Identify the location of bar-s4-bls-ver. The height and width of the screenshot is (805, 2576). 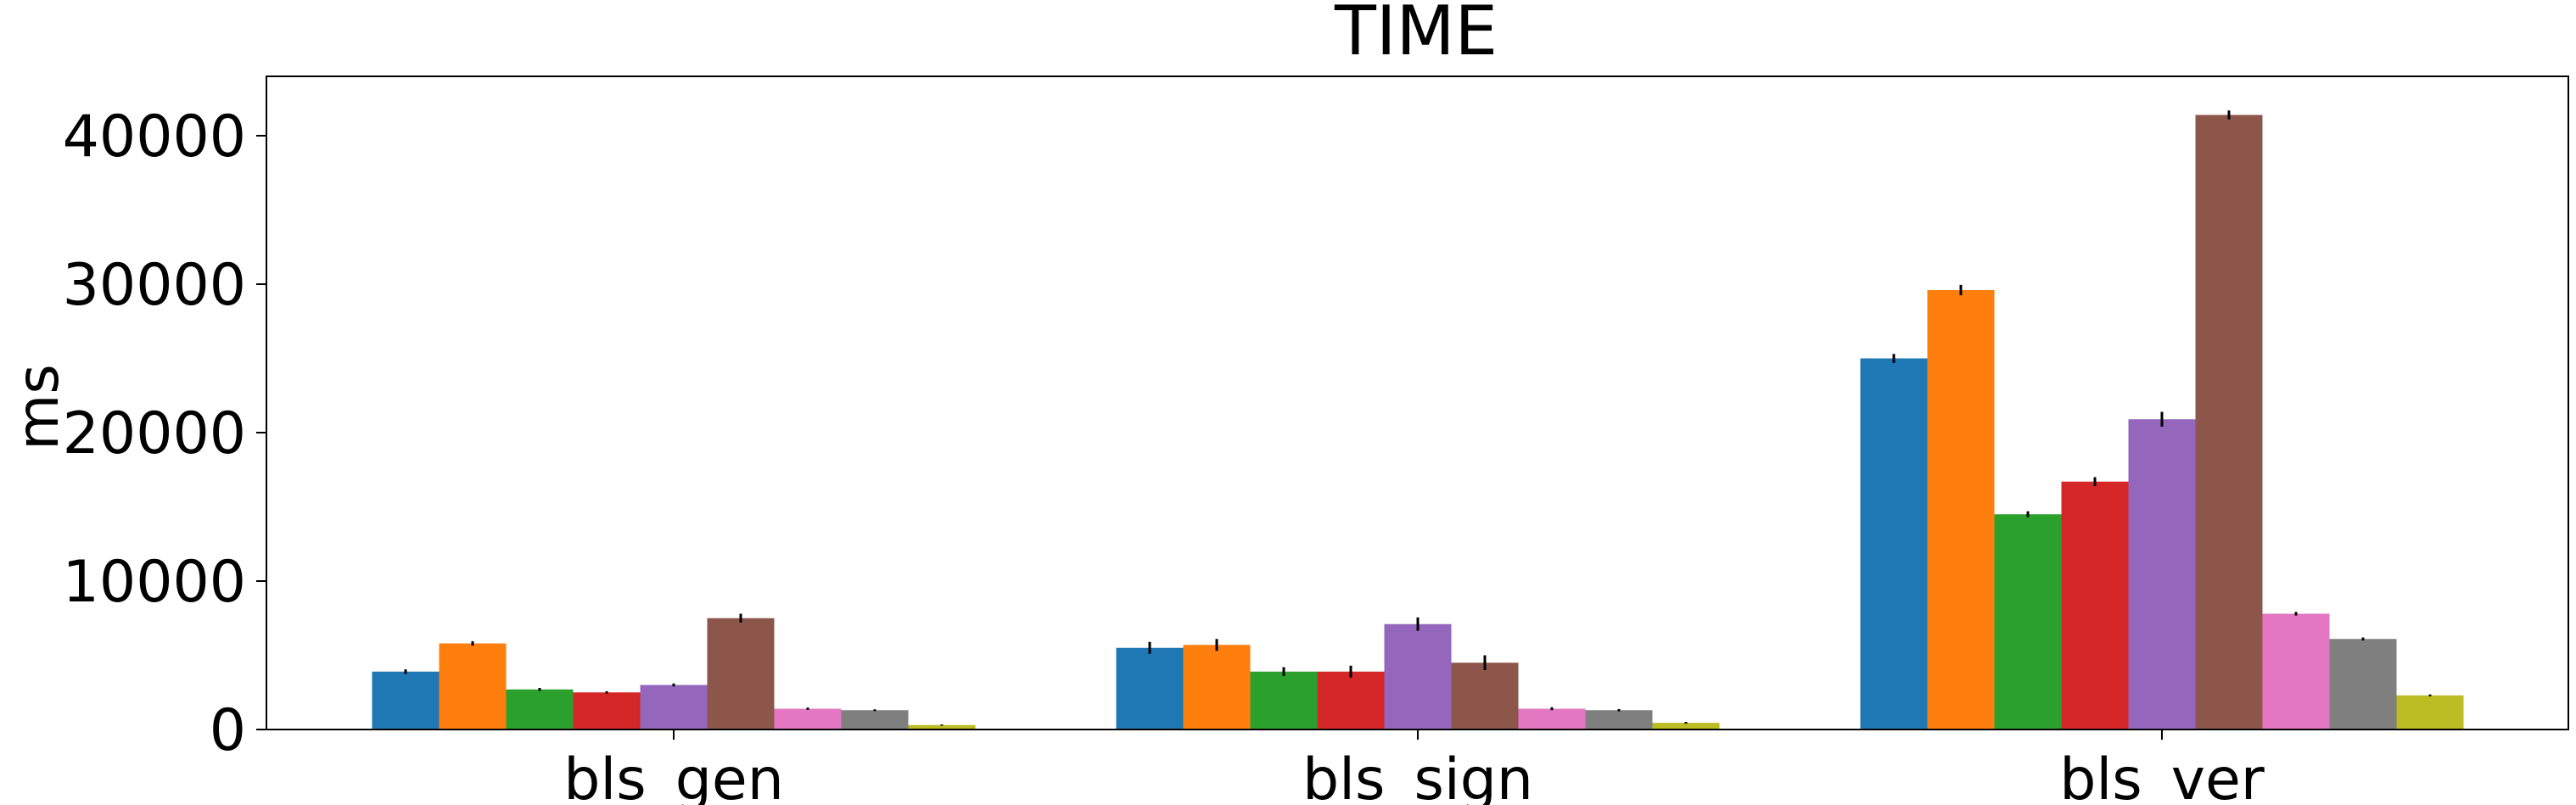
(2095, 605).